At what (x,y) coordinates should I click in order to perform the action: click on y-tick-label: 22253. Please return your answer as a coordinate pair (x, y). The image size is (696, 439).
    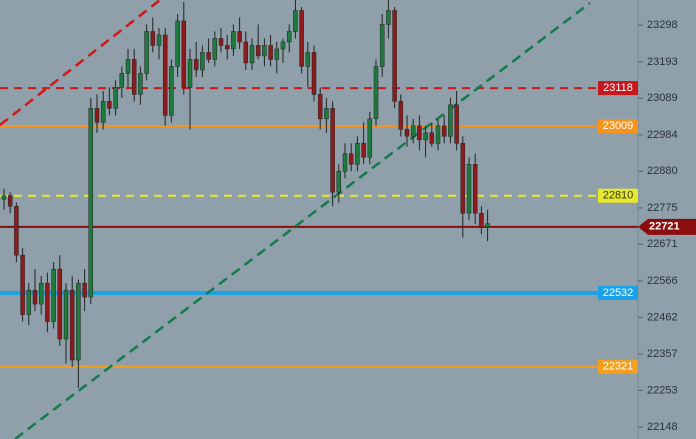
    Looking at the image, I should click on (662, 390).